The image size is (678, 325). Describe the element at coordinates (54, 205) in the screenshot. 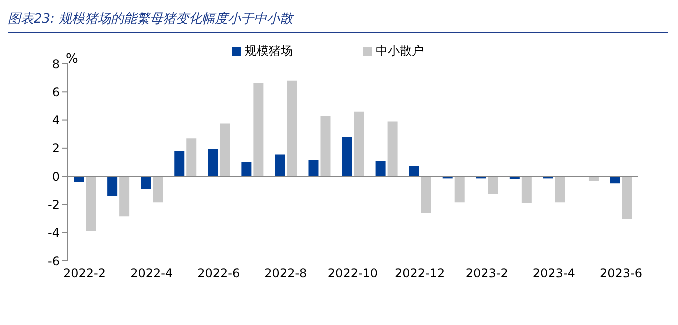

I see `y-tick-label: -2` at that location.